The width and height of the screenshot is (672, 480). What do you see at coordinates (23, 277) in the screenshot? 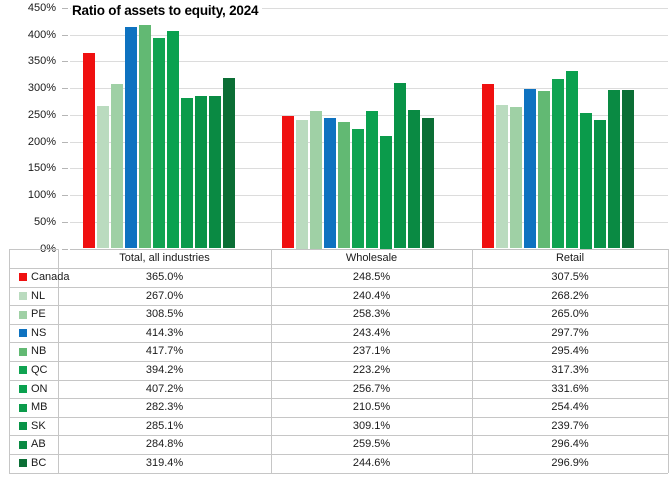
I see `legend-swatch-canada` at bounding box center [23, 277].